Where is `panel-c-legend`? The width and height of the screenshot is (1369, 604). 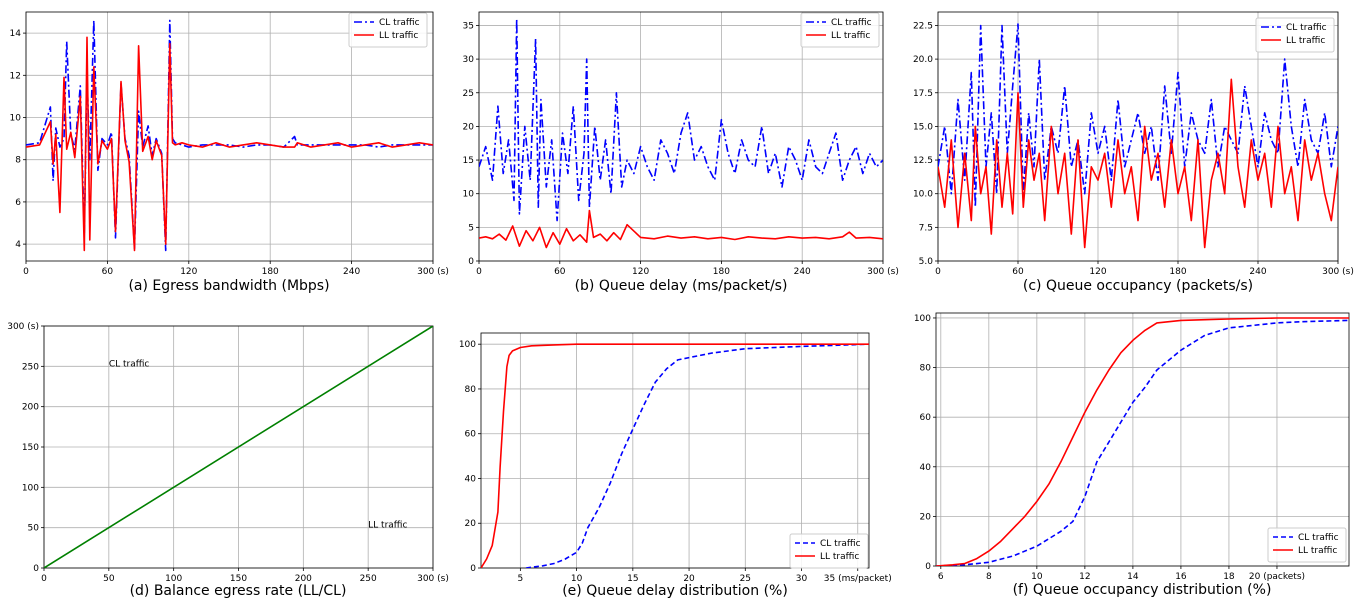
panel-c-legend is located at coordinates (1295, 35).